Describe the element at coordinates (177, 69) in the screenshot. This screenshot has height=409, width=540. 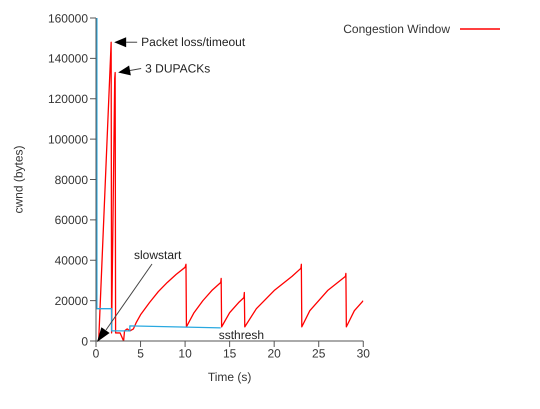
I see `annotation: 3 DUPACKs` at that location.